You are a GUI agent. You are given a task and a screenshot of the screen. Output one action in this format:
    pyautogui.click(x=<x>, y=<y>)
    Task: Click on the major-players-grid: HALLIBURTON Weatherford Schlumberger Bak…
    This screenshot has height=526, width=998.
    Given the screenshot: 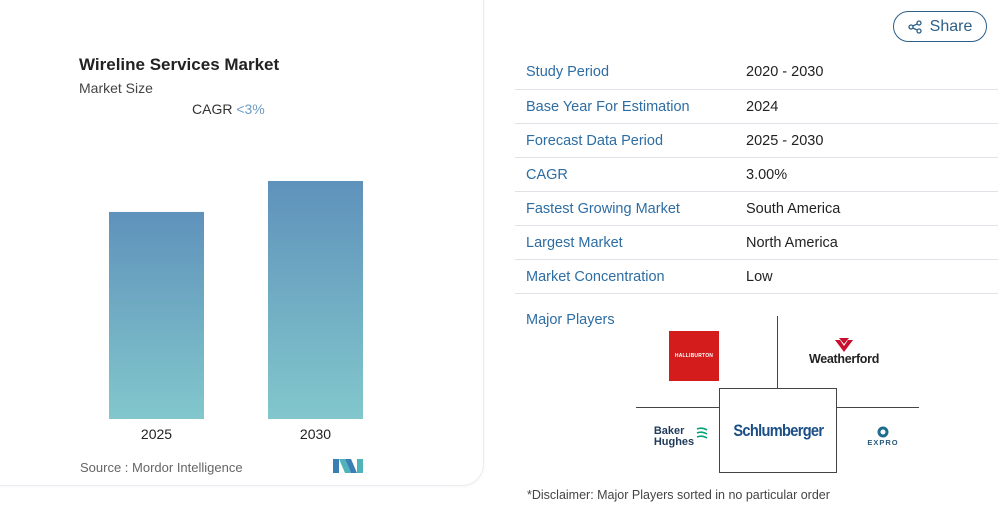 What is the action you would take?
    pyautogui.click(x=777, y=394)
    